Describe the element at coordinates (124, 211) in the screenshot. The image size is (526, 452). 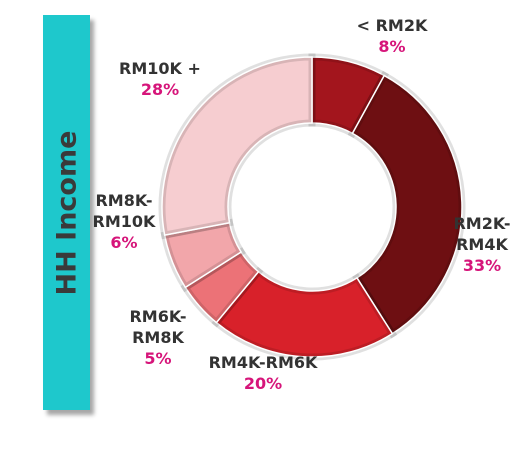
I see `category-name: RM8K-RM10K` at that location.